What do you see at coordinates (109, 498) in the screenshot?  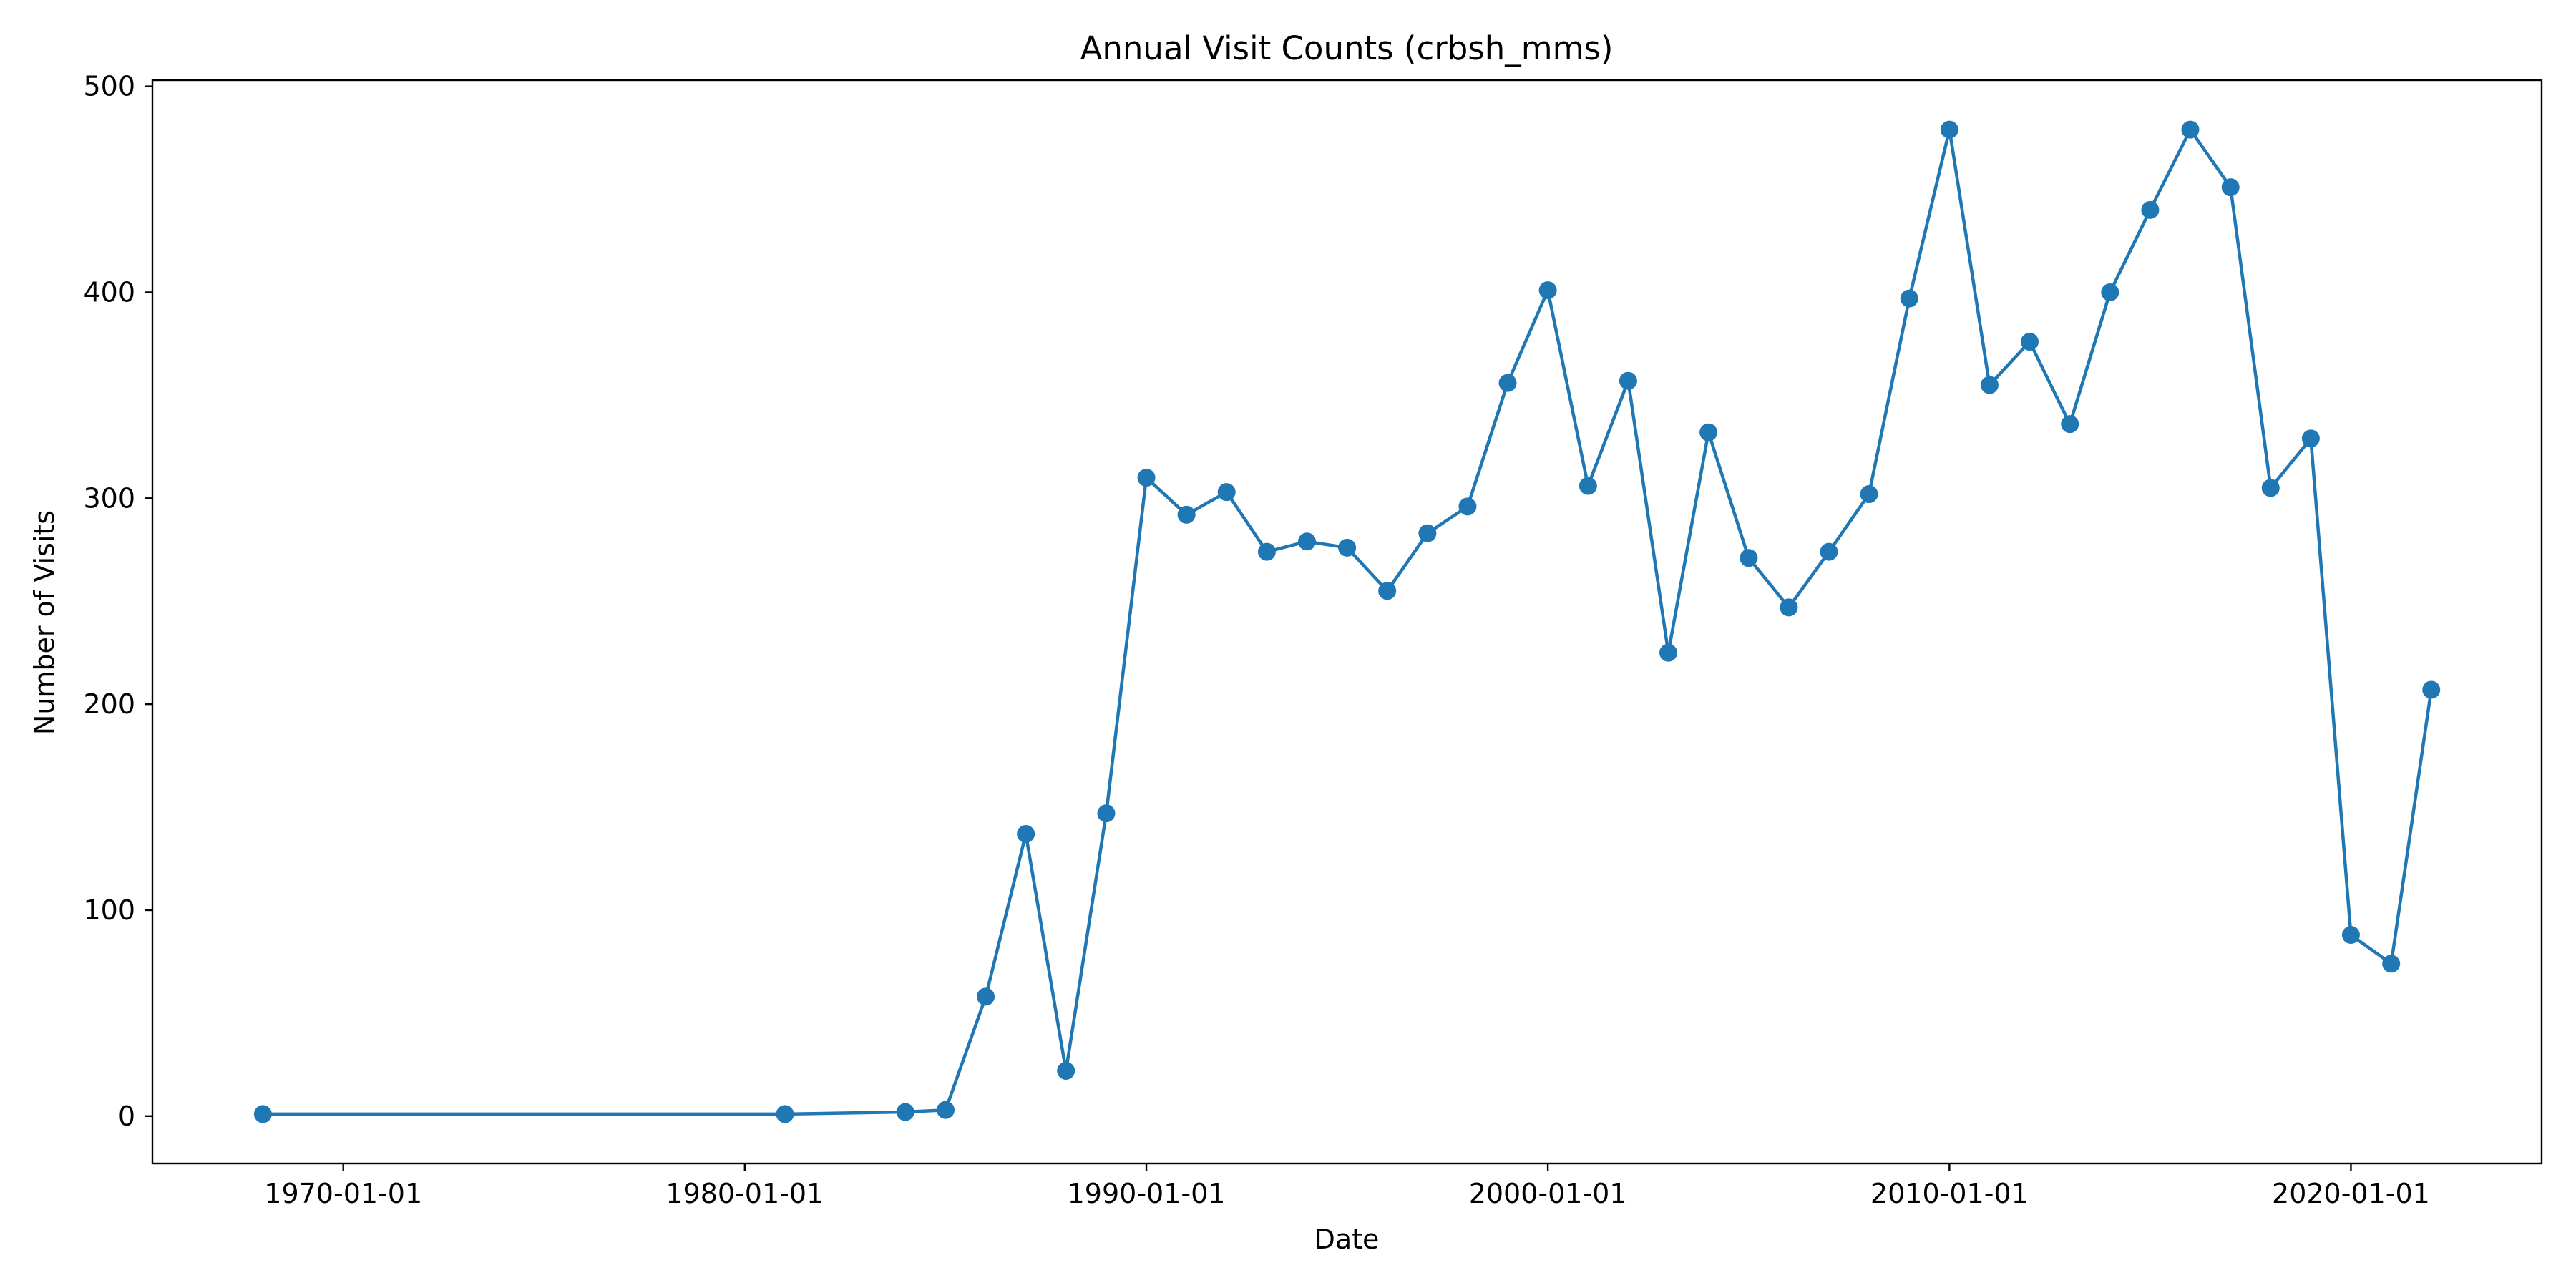 I see `y-tick-label: 300` at bounding box center [109, 498].